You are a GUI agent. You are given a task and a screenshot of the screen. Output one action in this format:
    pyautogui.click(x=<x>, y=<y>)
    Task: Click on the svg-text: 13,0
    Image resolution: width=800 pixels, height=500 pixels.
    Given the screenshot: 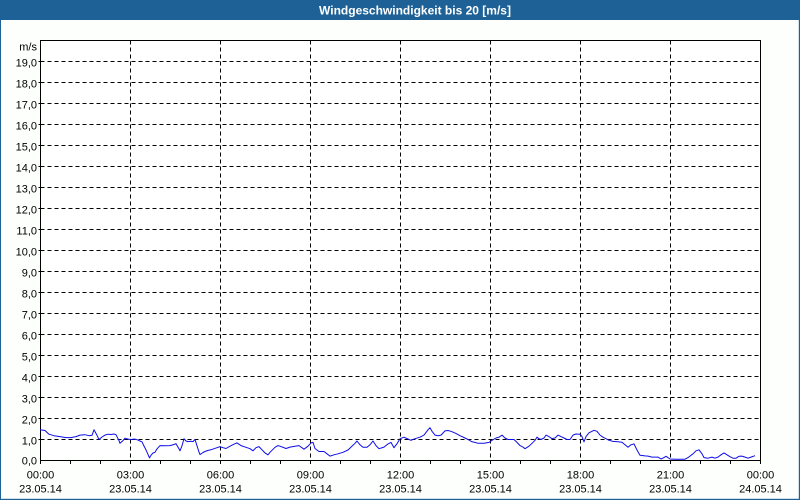 What is the action you would take?
    pyautogui.click(x=26, y=190)
    